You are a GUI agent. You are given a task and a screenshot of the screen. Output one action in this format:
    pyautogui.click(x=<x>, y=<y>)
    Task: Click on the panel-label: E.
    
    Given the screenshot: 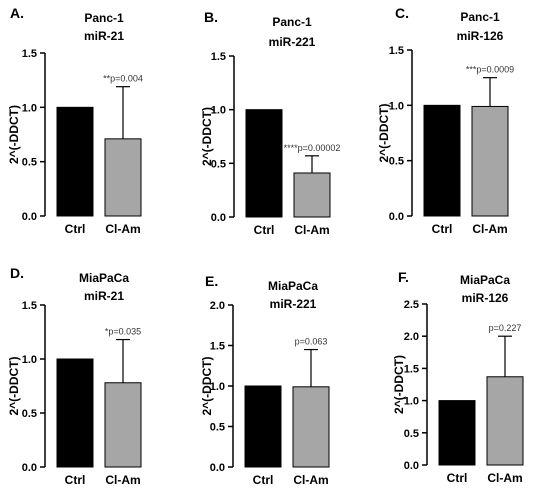 What is the action you would take?
    pyautogui.click(x=211, y=281)
    